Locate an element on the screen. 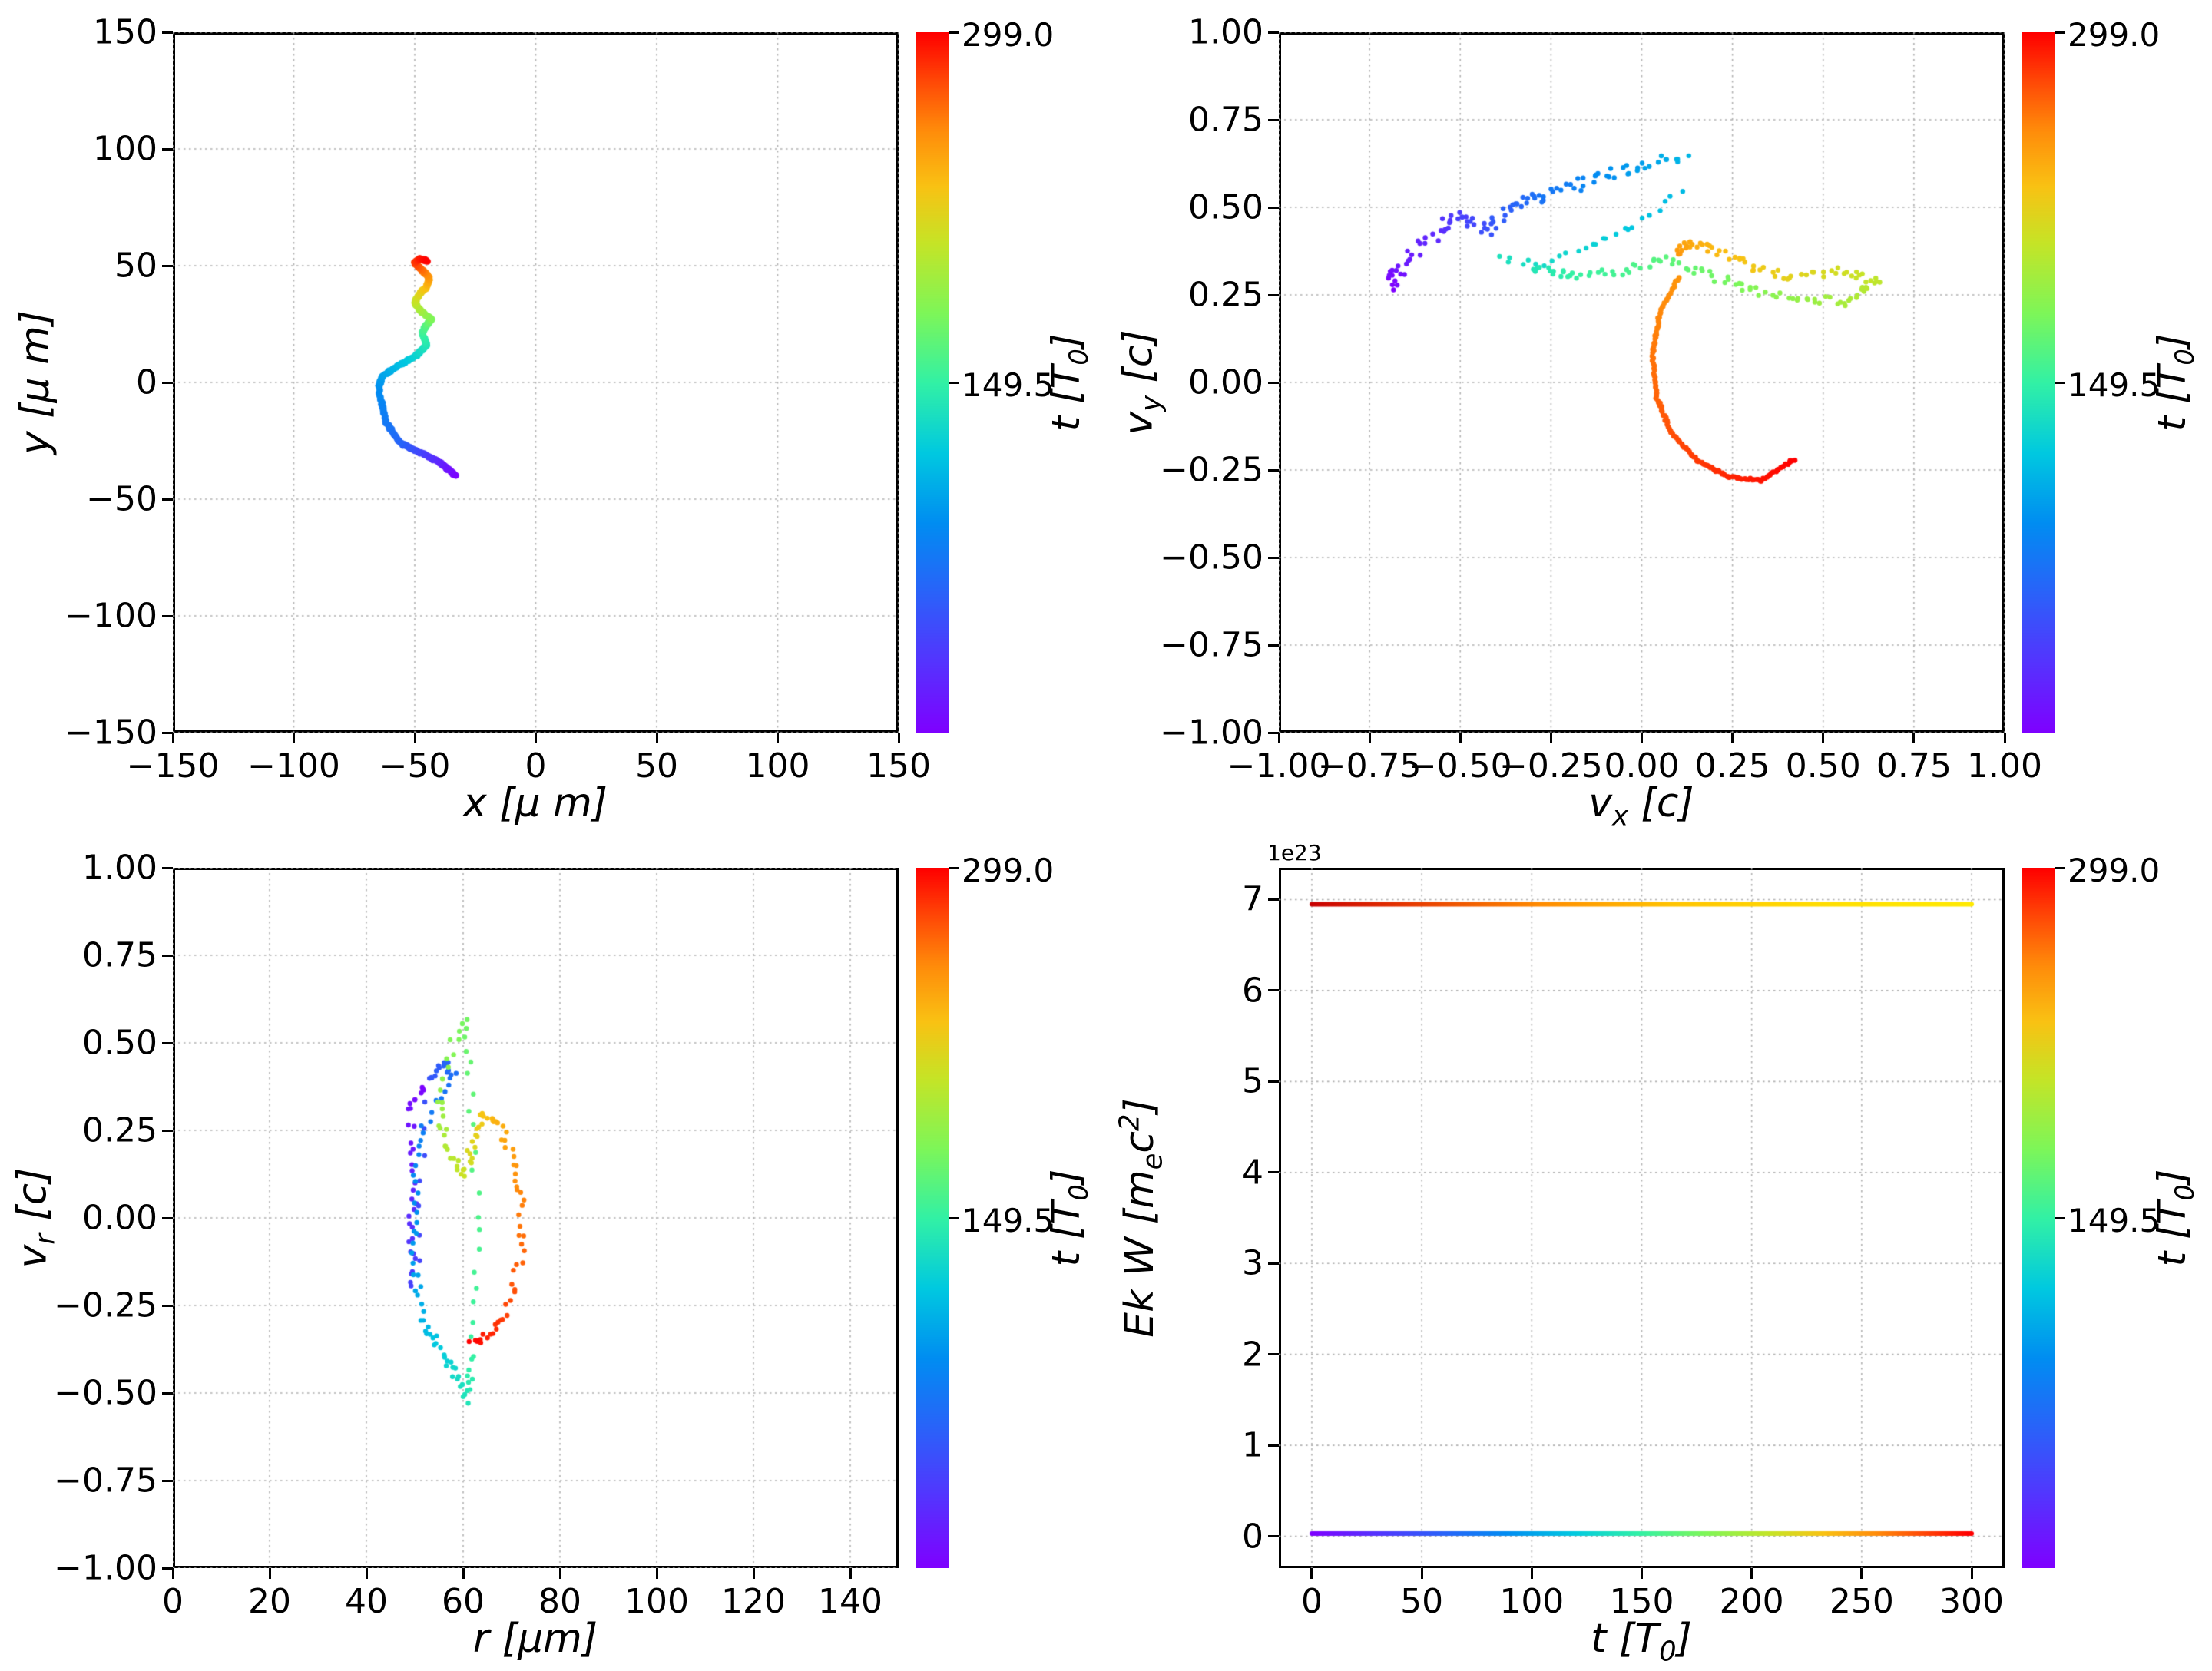 This screenshot has width=2212, height=1671. x-tick-label: −0.75 is located at coordinates (1370, 766).